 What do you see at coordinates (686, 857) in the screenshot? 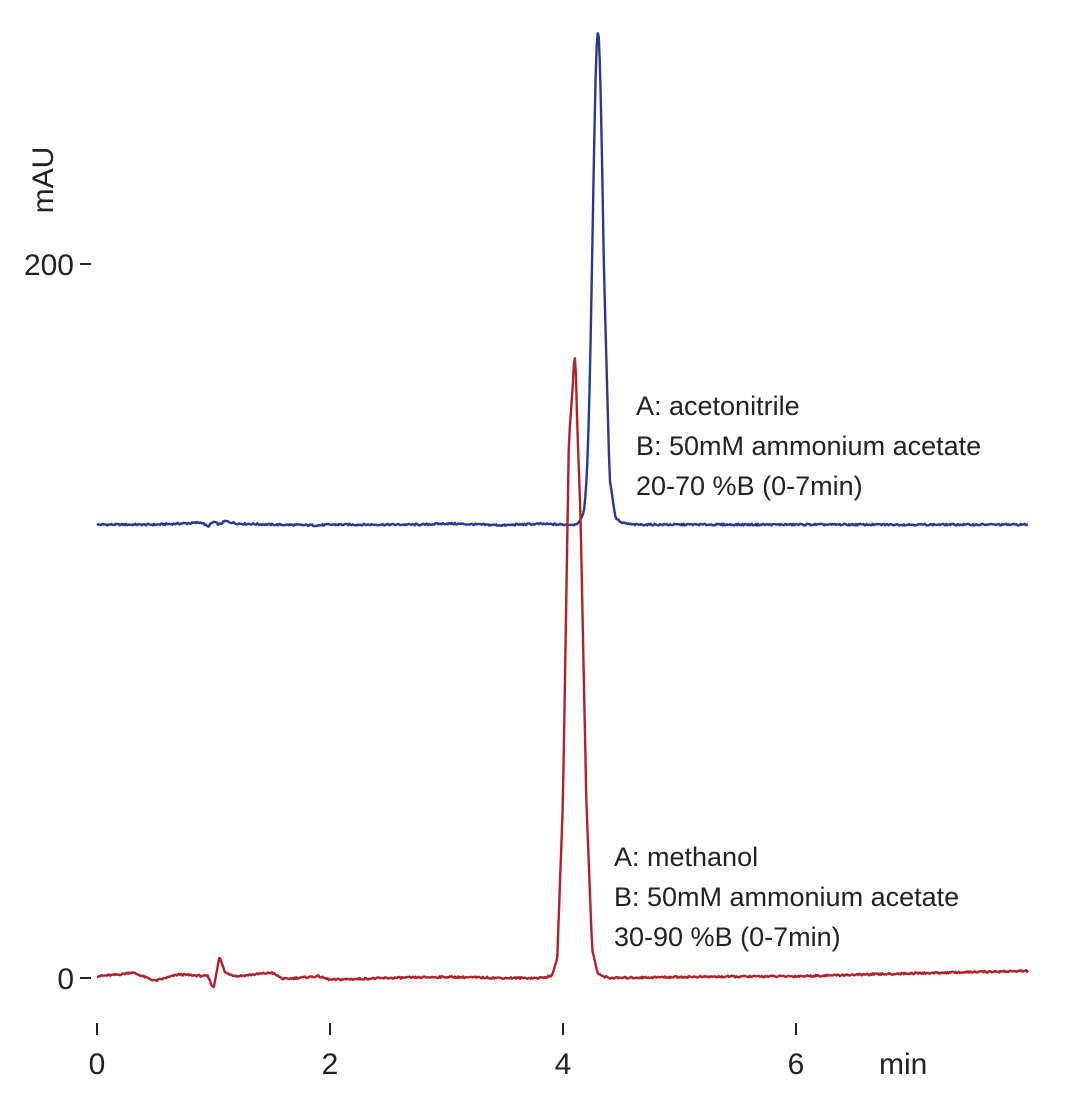
I see `annotation-line: A: methanol` at bounding box center [686, 857].